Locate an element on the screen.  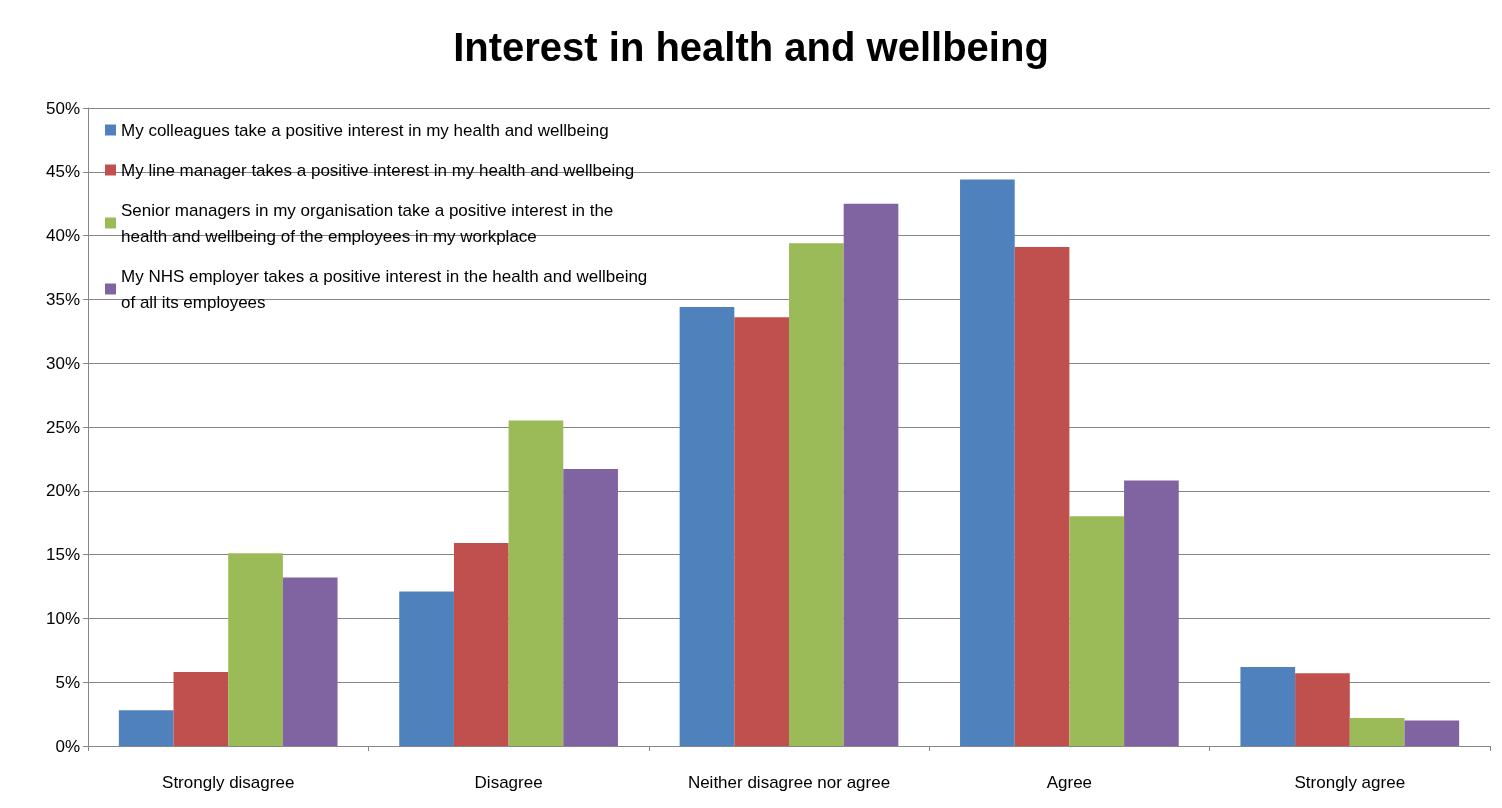
x-tick-label: Agree is located at coordinates (1069, 782).